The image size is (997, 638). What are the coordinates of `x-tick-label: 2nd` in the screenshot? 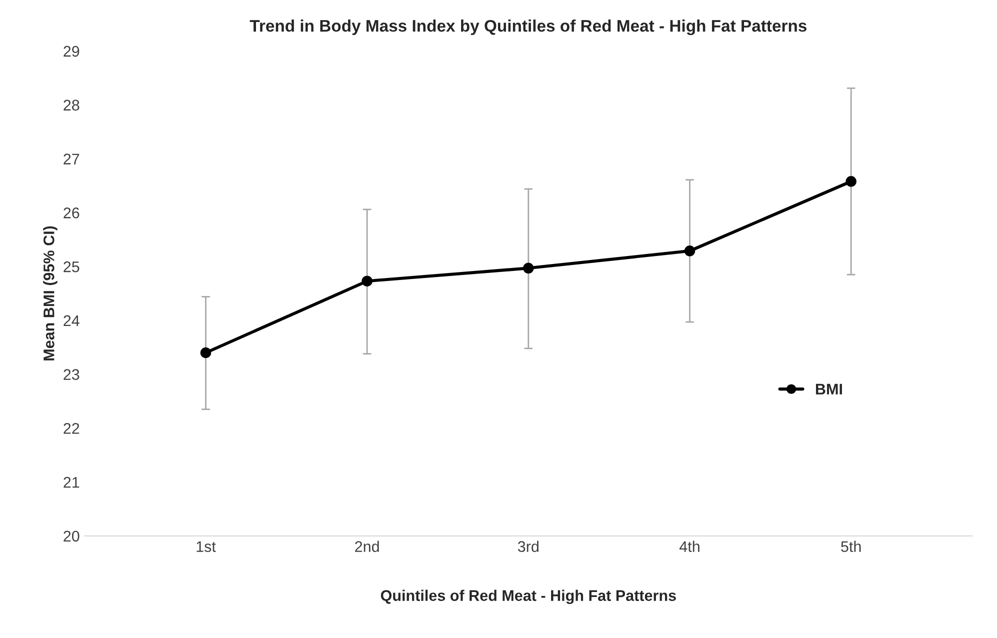 It's located at (367, 546).